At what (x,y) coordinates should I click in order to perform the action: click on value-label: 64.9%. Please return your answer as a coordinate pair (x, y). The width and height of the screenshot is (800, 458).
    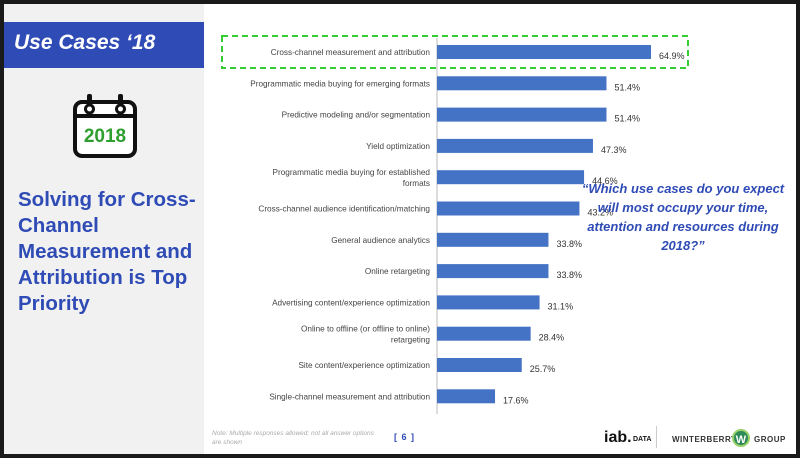
    Looking at the image, I should click on (672, 56).